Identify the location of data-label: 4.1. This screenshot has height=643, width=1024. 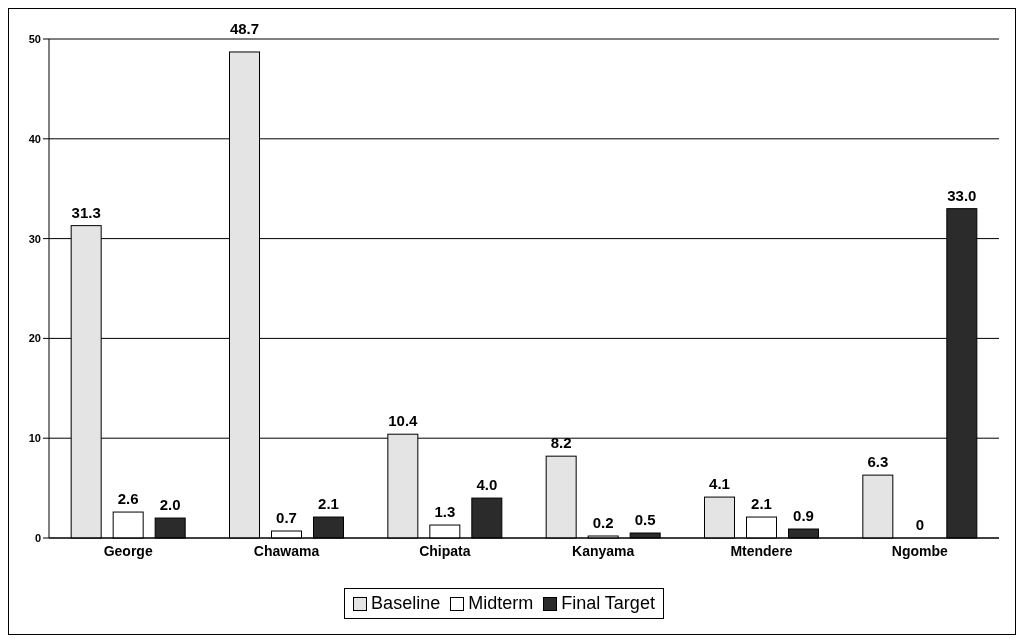
(719, 484).